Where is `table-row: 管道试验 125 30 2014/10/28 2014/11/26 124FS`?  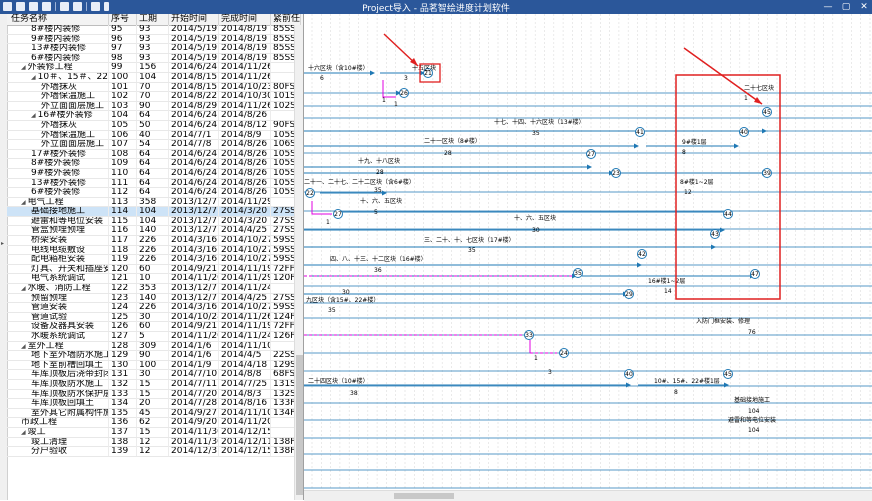 table-row: 管道试验 125 30 2014/10/28 2014/11/26 124FS is located at coordinates (154, 317).